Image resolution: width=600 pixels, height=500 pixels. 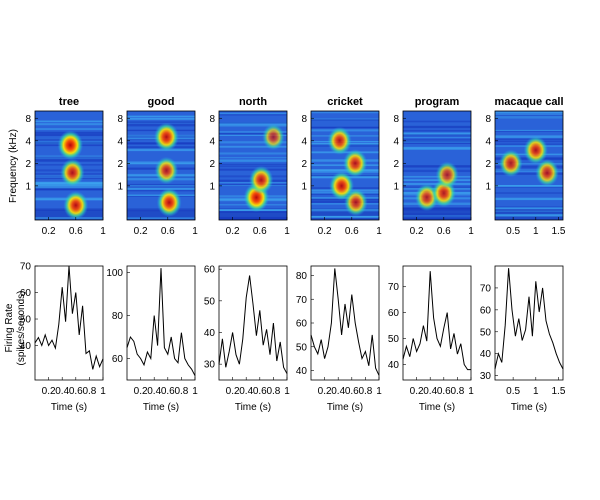 What do you see at coordinates (486, 288) in the screenshot?
I see `y-tick-label: 70` at bounding box center [486, 288].